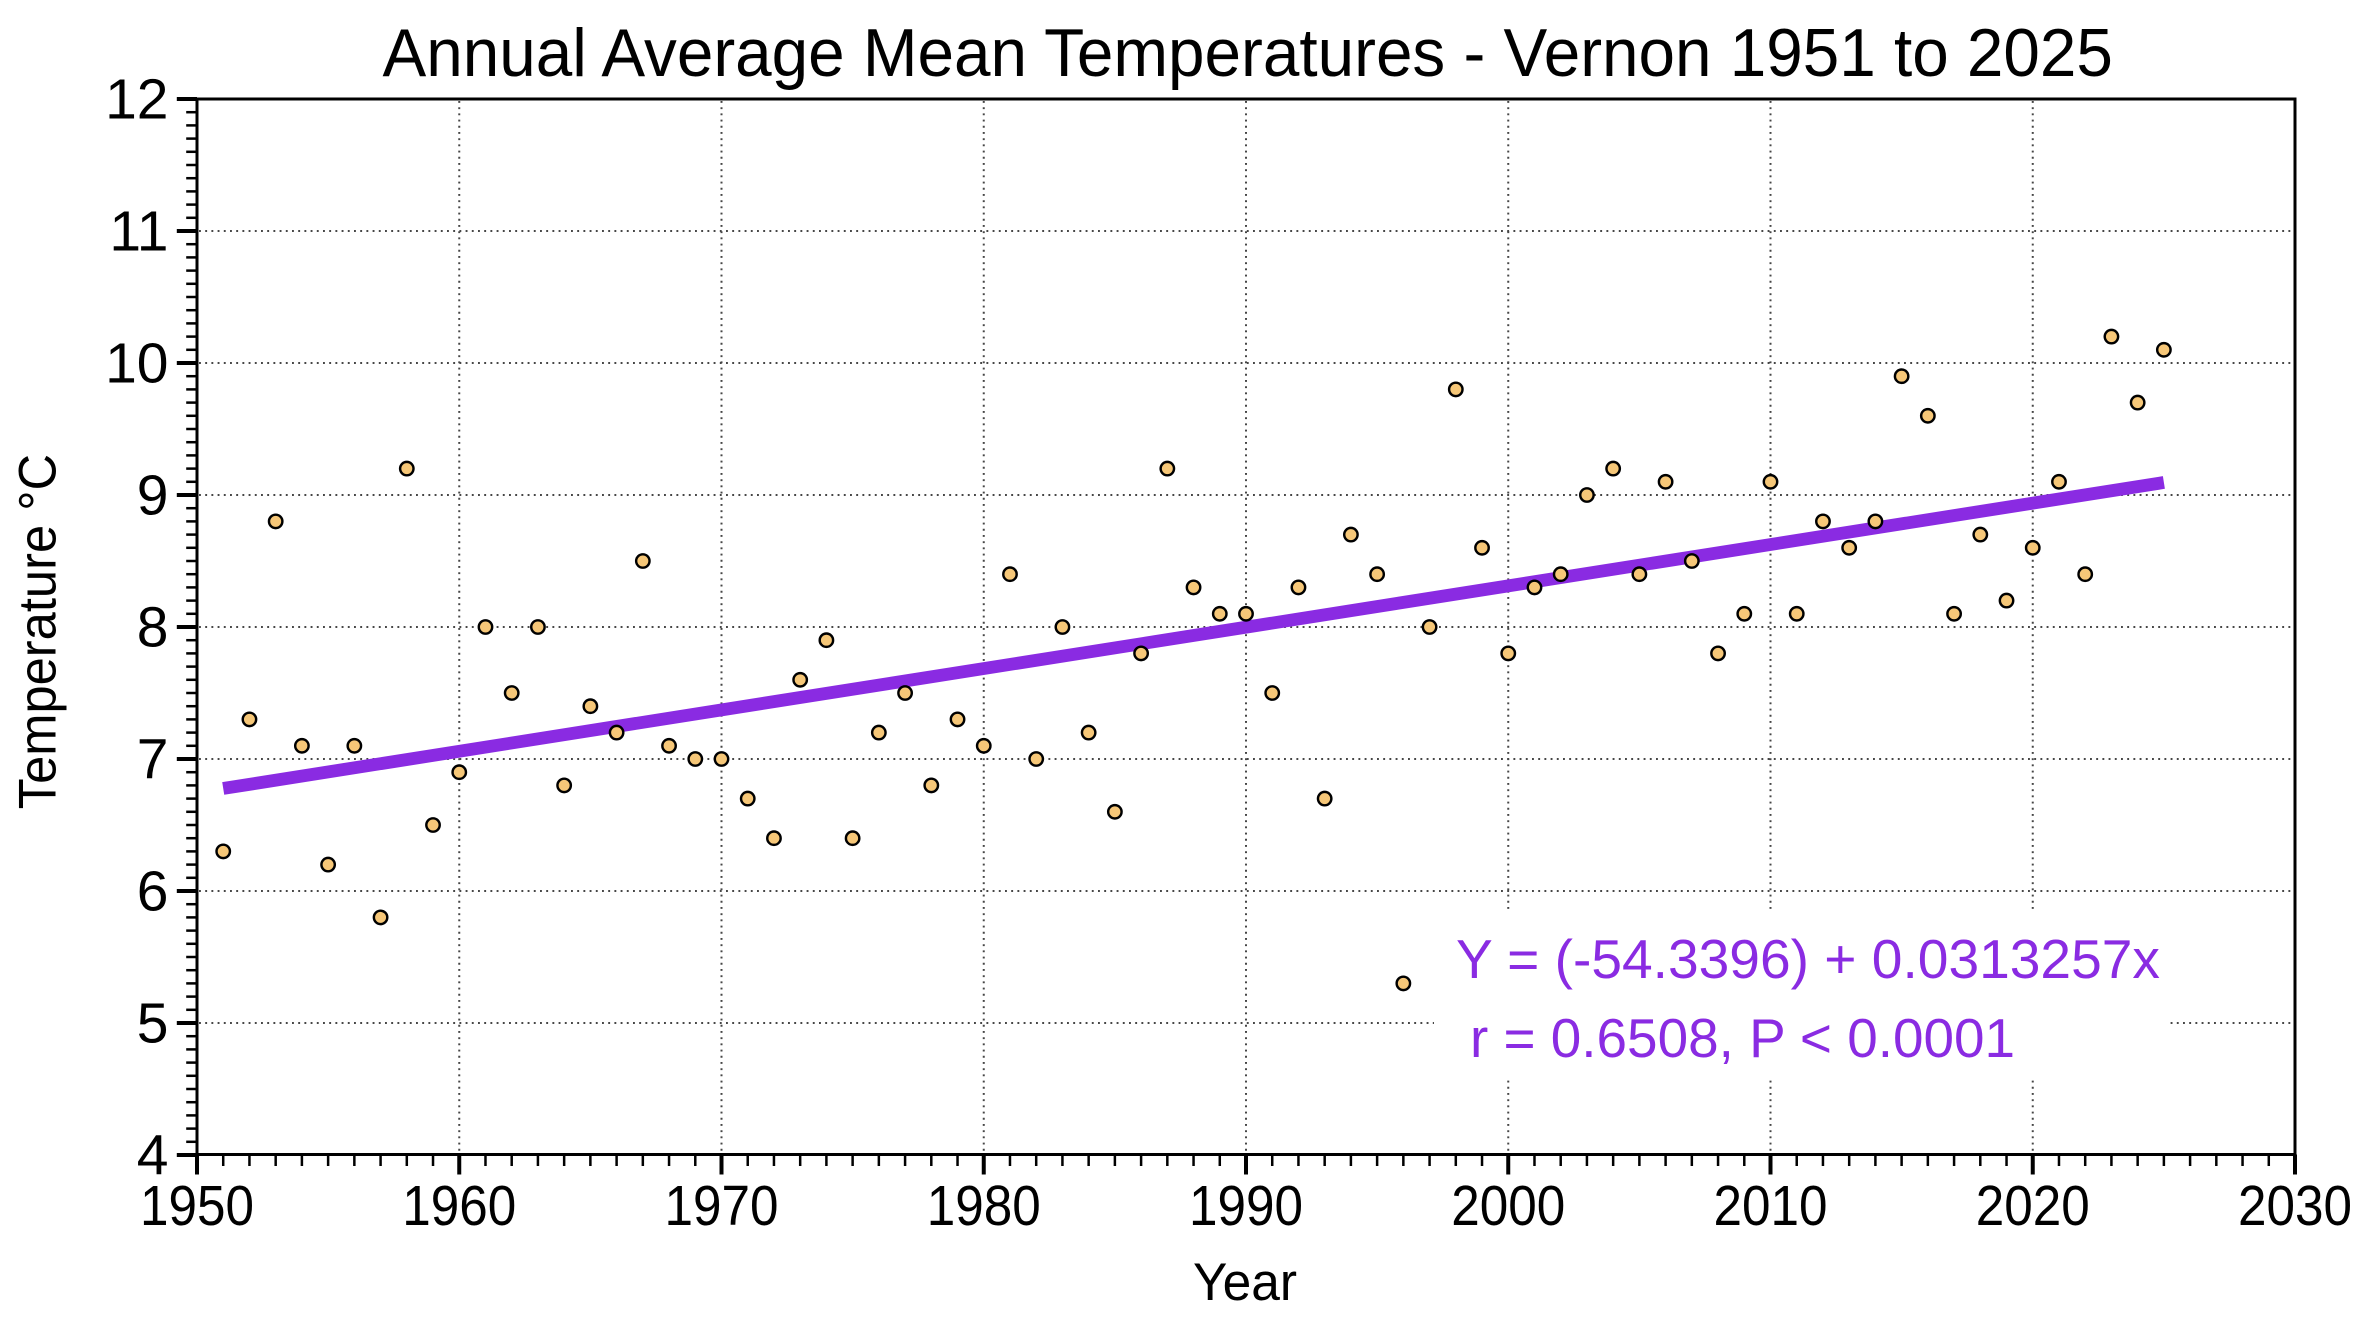 The height and width of the screenshot is (1328, 2360). I want to click on svg-text: 1970, so click(722, 1206).